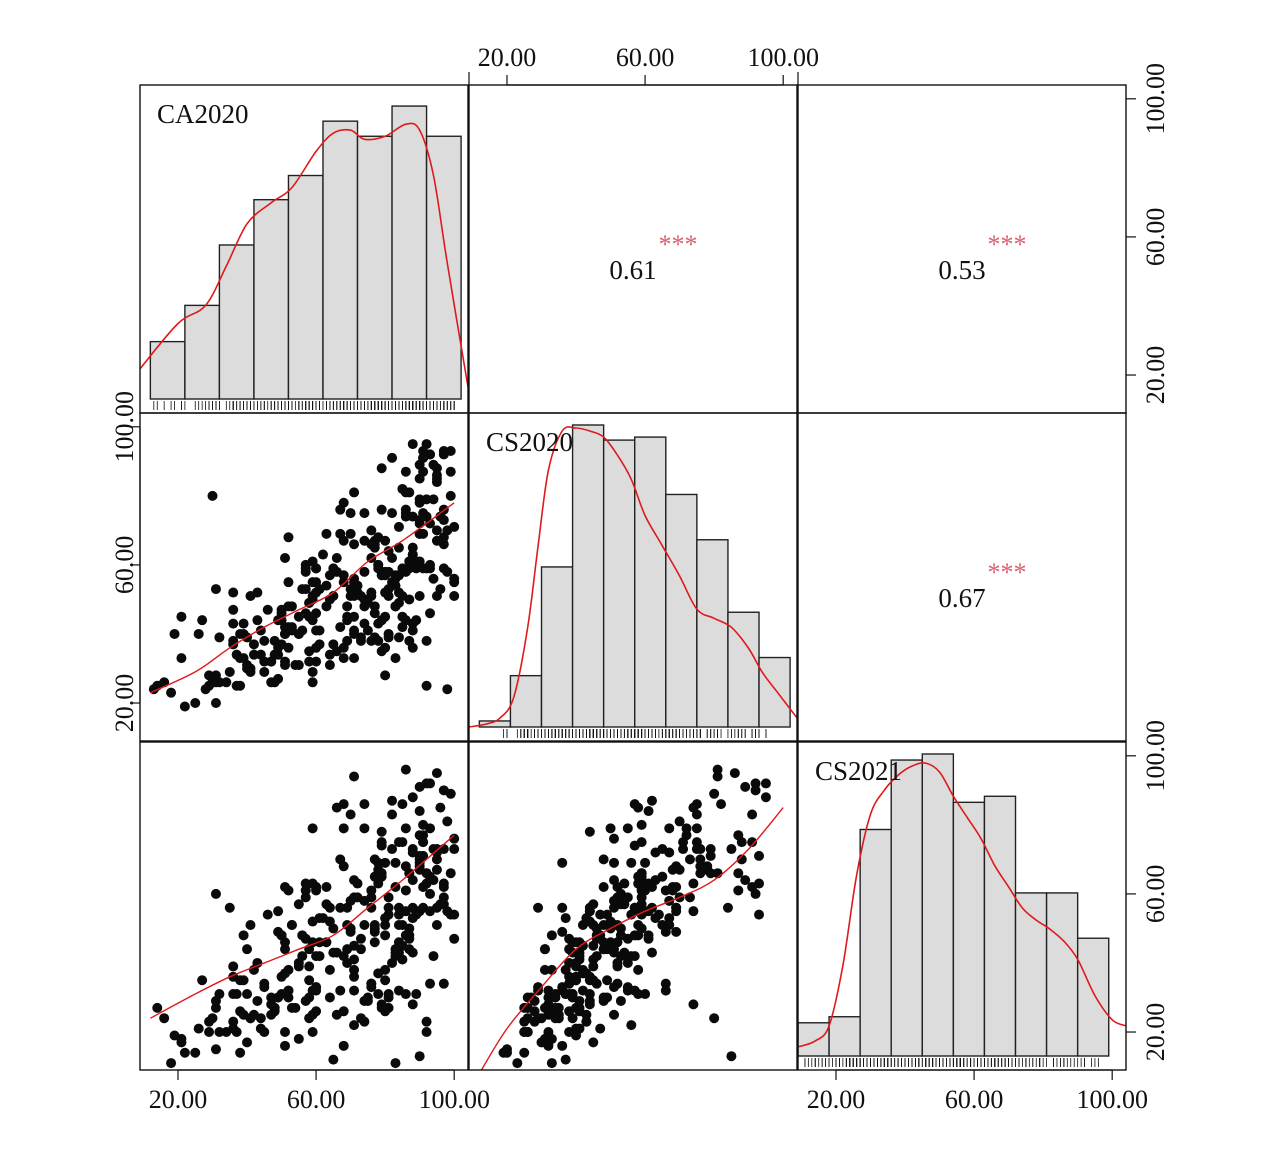  Describe the element at coordinates (783, 57) in the screenshot. I see `x-tick-label-top: 100.00` at that location.